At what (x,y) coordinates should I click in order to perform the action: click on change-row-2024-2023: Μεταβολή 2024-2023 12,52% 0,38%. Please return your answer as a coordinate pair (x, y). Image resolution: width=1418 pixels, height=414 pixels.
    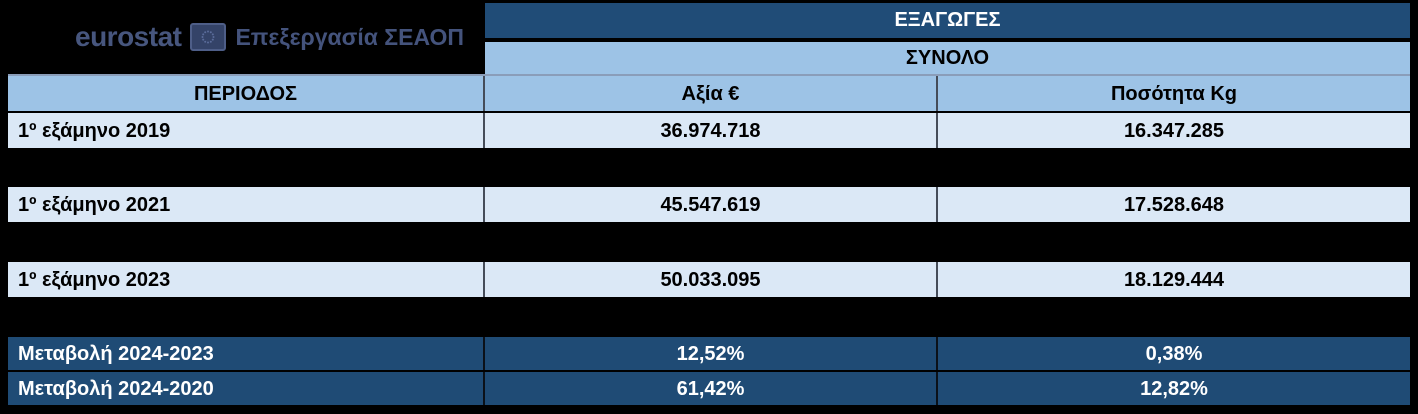
    Looking at the image, I should click on (709, 353).